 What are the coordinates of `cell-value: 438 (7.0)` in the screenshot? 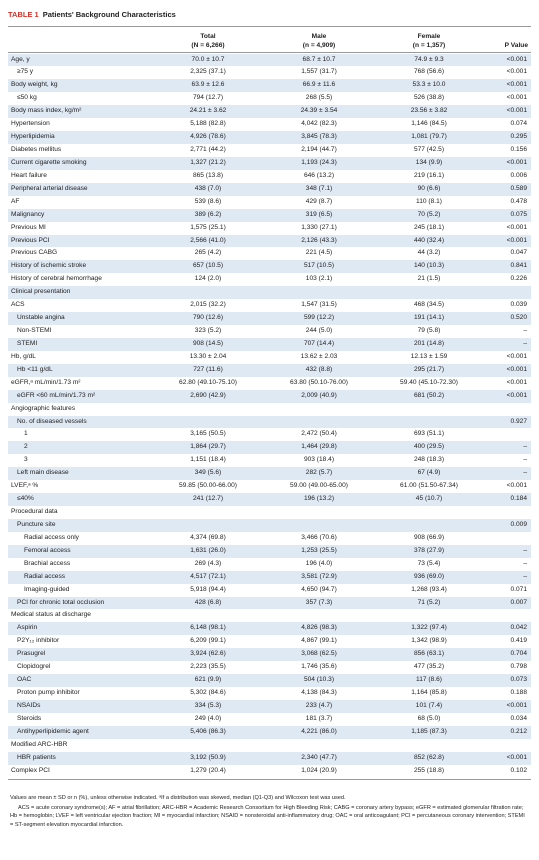 It's located at (208, 188).